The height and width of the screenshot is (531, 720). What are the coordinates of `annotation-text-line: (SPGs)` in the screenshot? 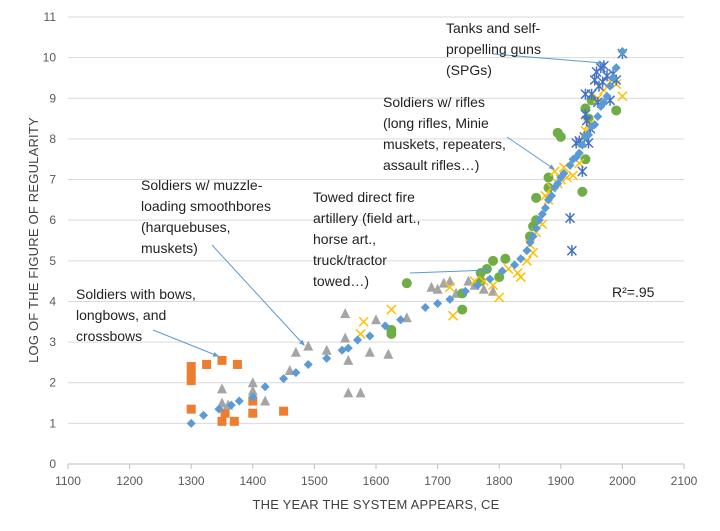 It's located at (469, 70).